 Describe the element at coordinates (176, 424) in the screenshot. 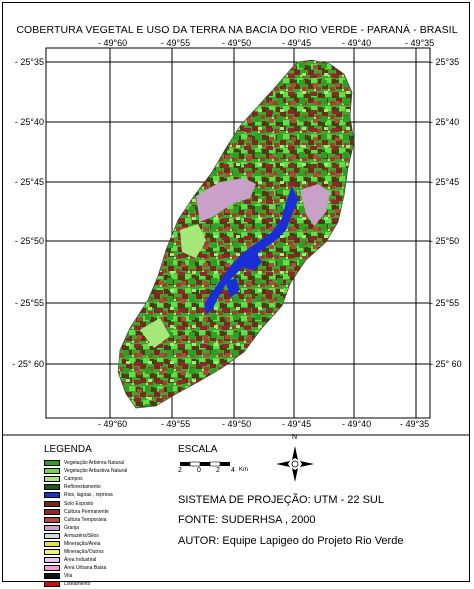

I see `bottom-lon-label: - 49°55` at that location.